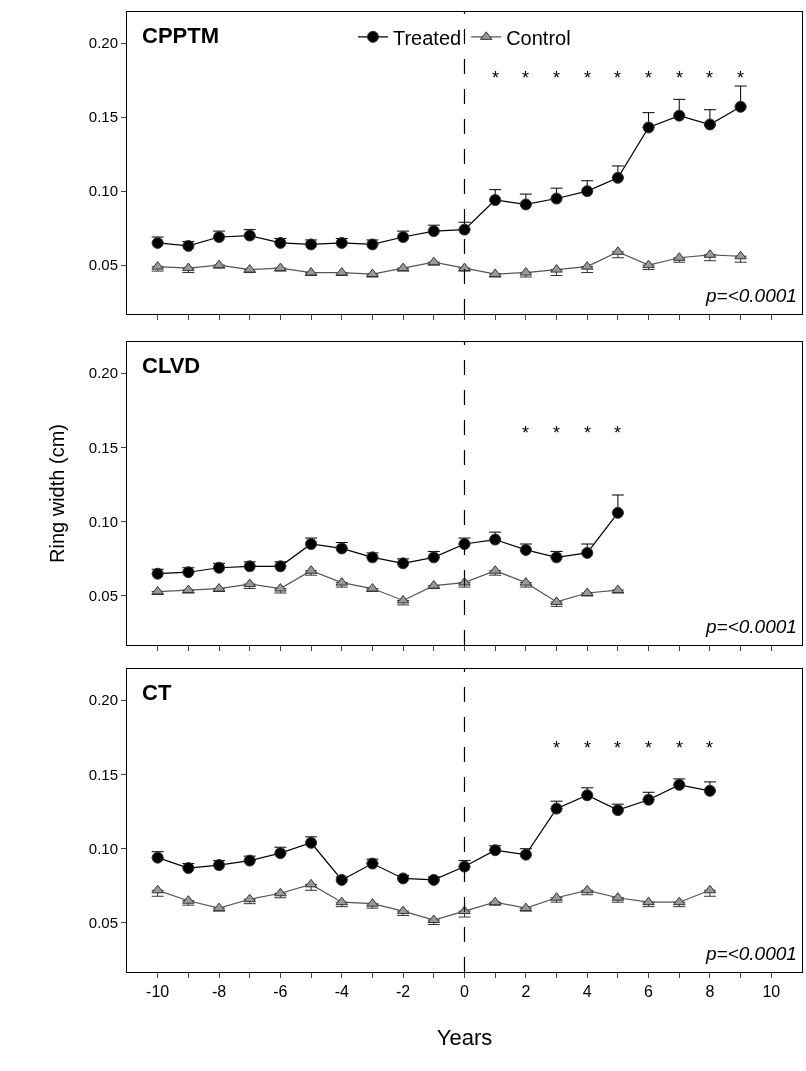  What do you see at coordinates (280, 992) in the screenshot?
I see `x-tick-label: -6` at bounding box center [280, 992].